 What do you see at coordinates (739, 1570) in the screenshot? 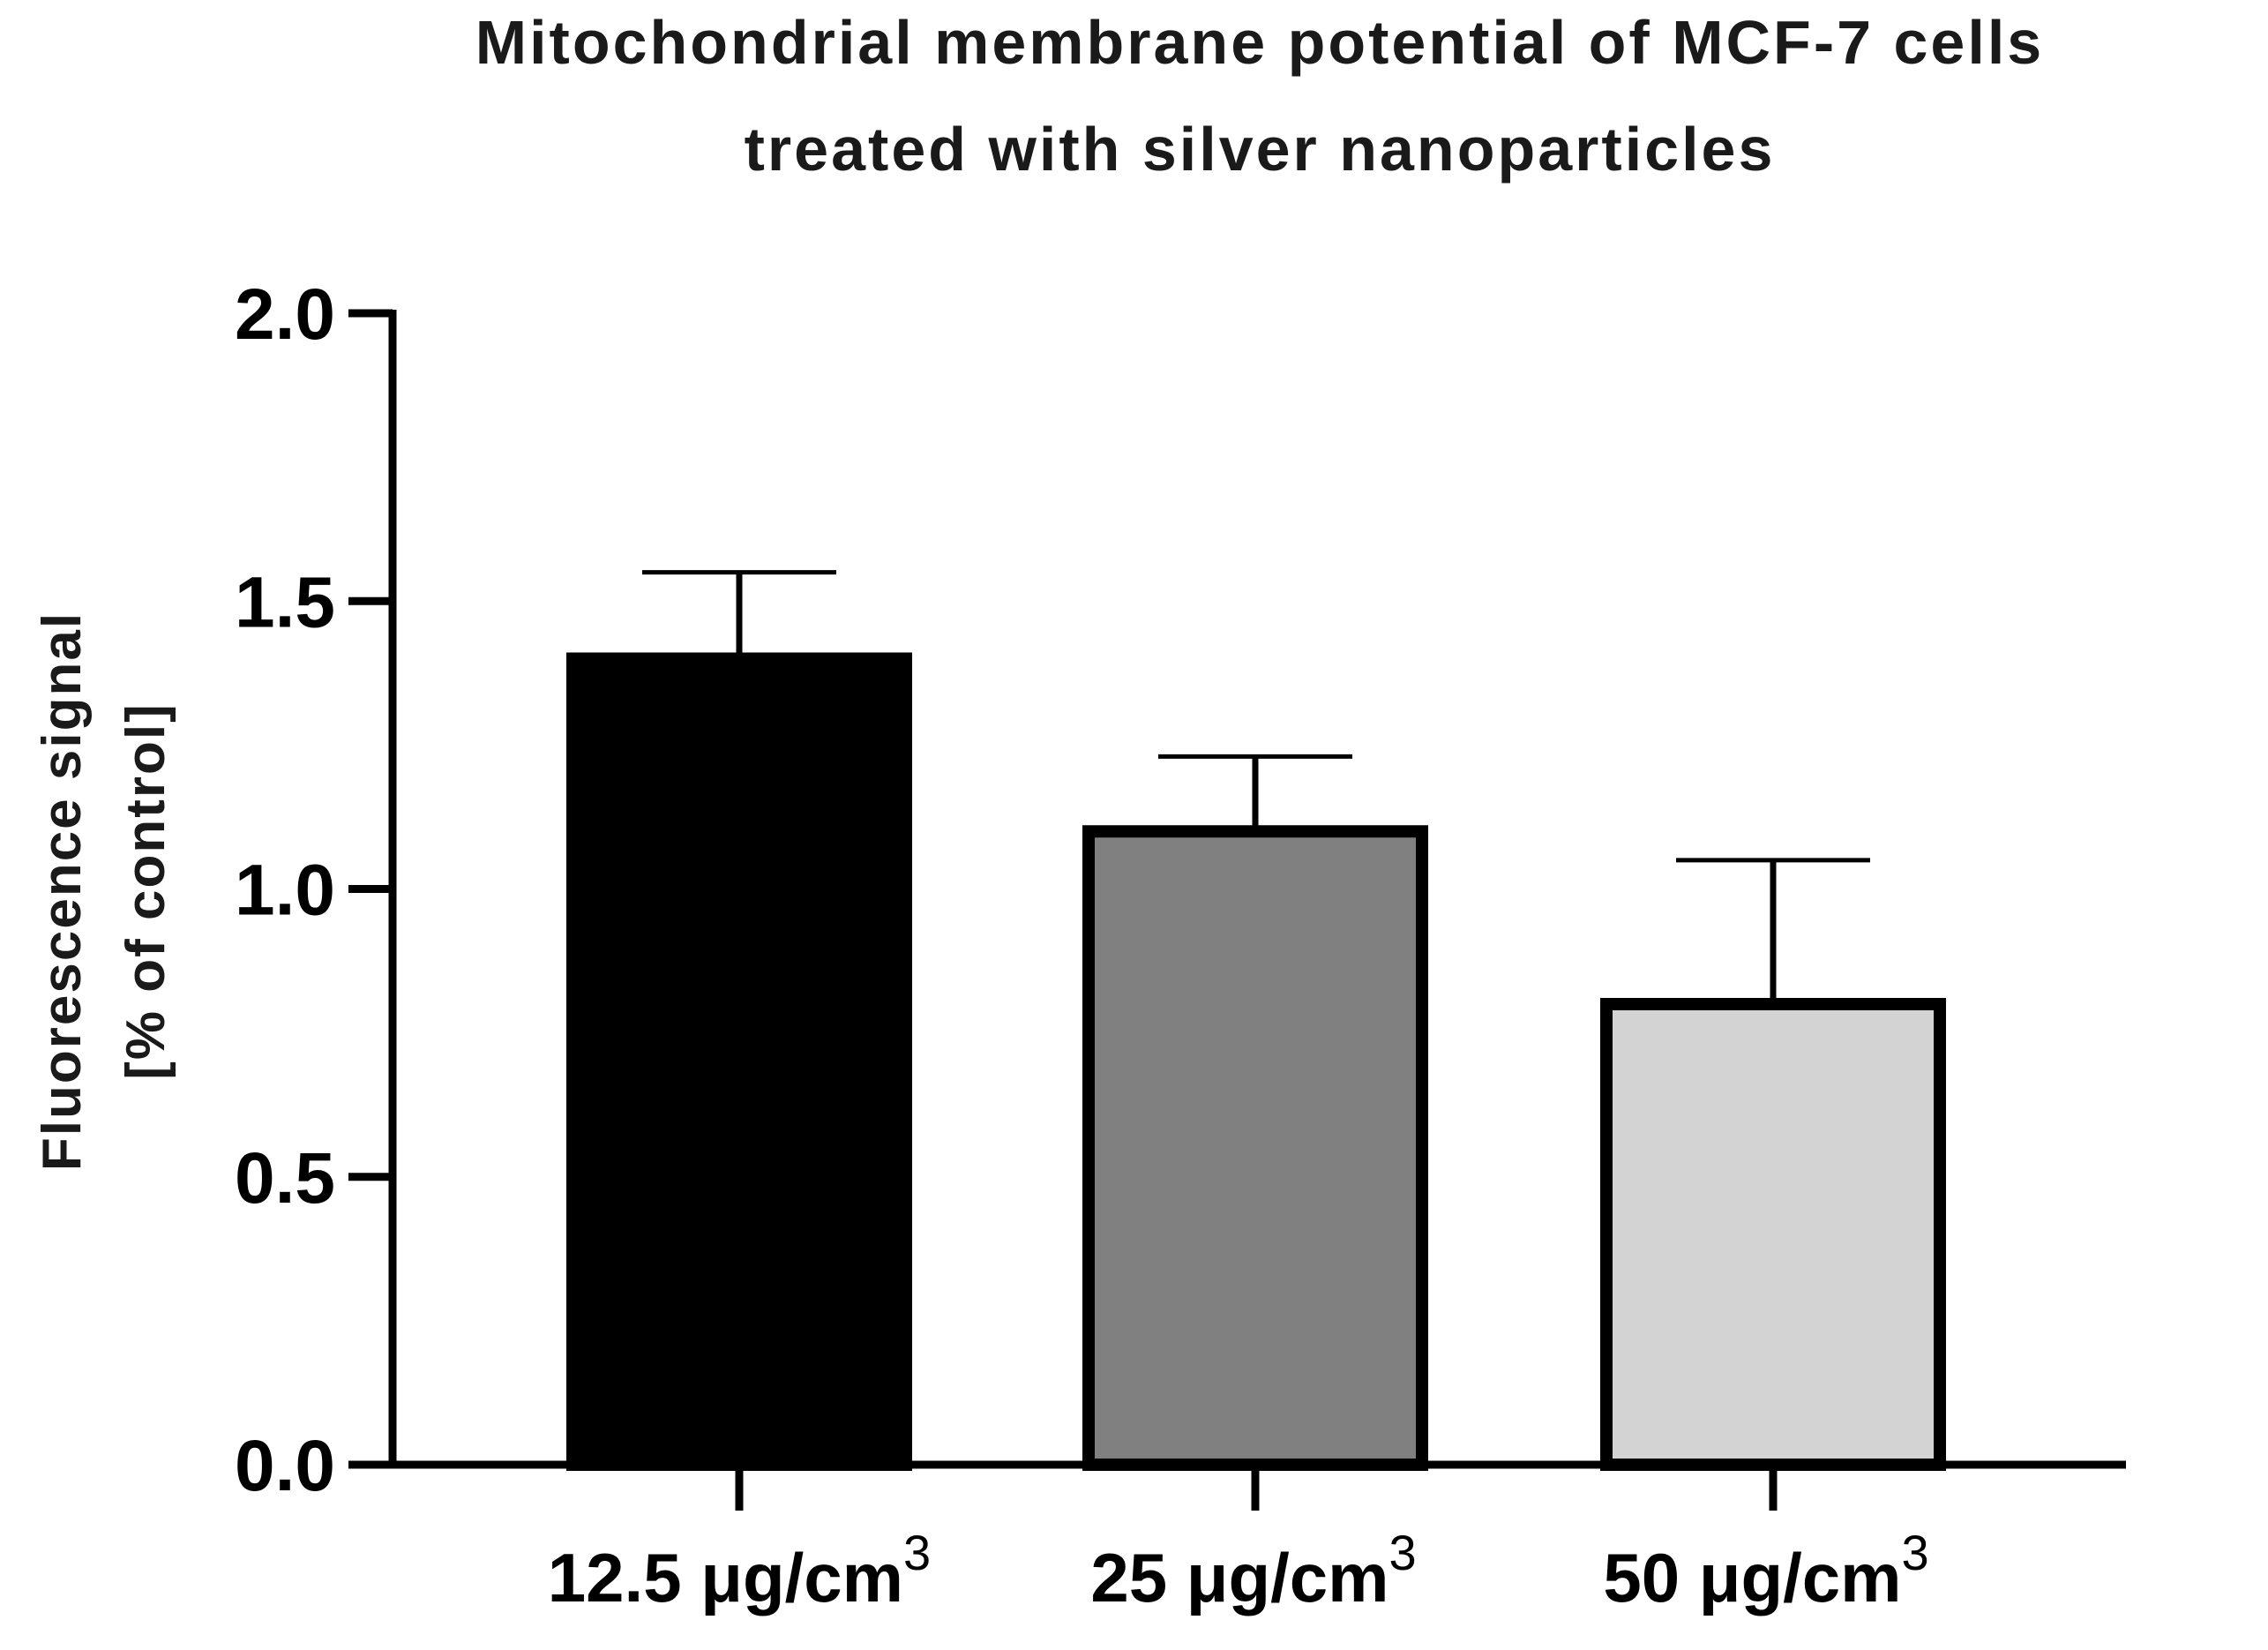
I see `x-tick-label: 12.5 μg/cm3` at bounding box center [739, 1570].